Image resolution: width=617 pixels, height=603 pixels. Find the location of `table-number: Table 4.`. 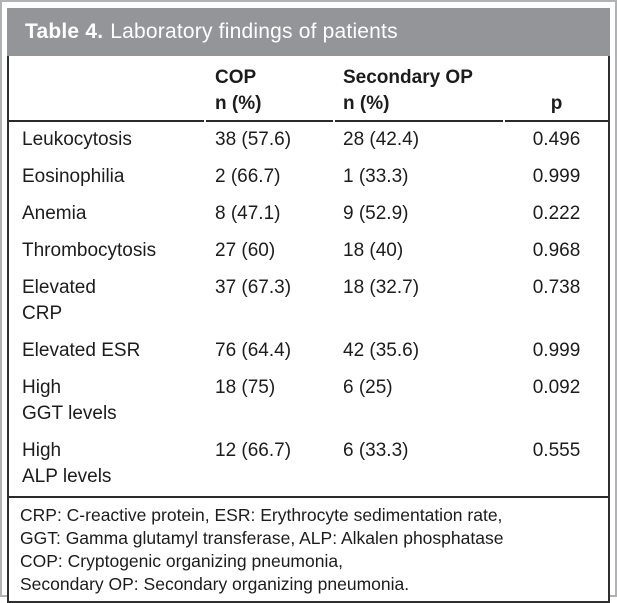

table-number: Table 4. is located at coordinates (64, 31).